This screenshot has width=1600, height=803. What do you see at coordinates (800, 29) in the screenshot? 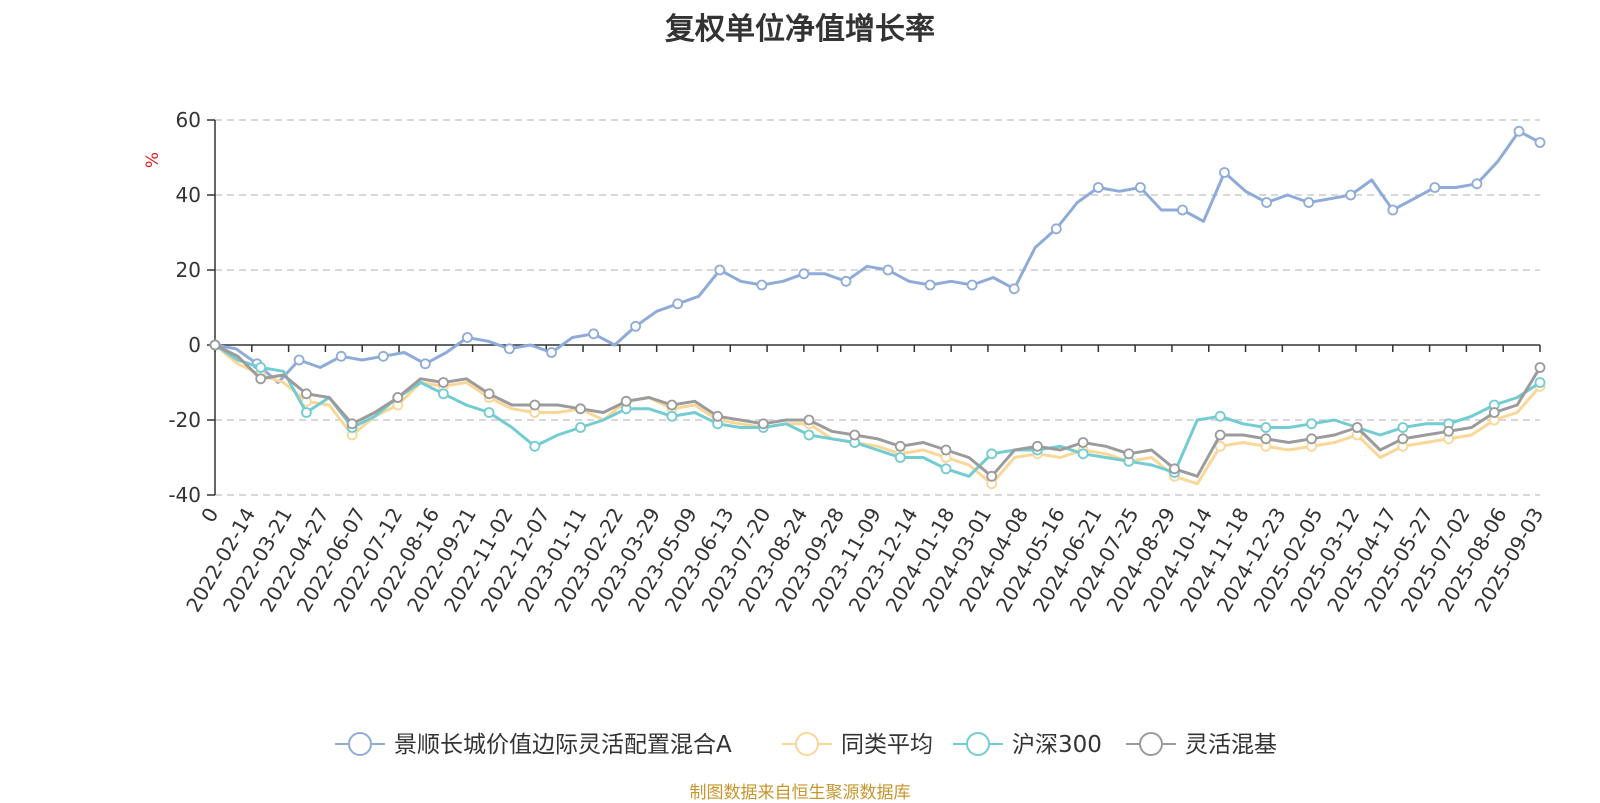
I see `chart-title: 复权单位净值增长率` at bounding box center [800, 29].